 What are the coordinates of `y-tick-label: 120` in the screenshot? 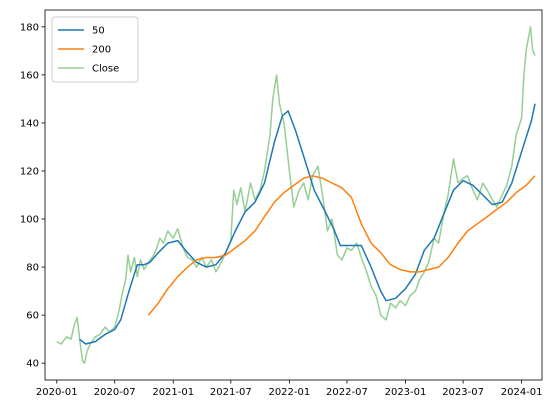 It's located at (29, 171).